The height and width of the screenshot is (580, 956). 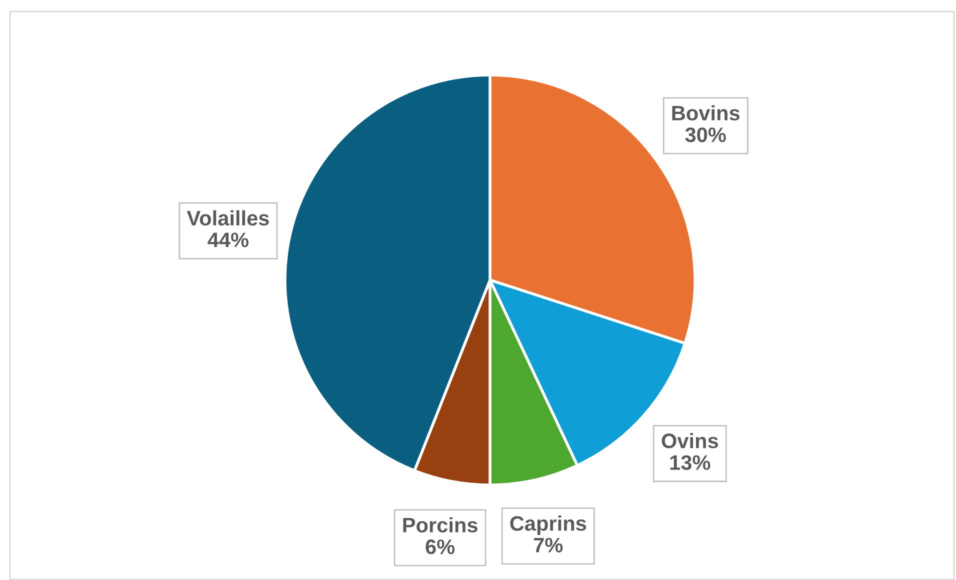 What do you see at coordinates (548, 525) in the screenshot?
I see `slice-label: Caprins` at bounding box center [548, 525].